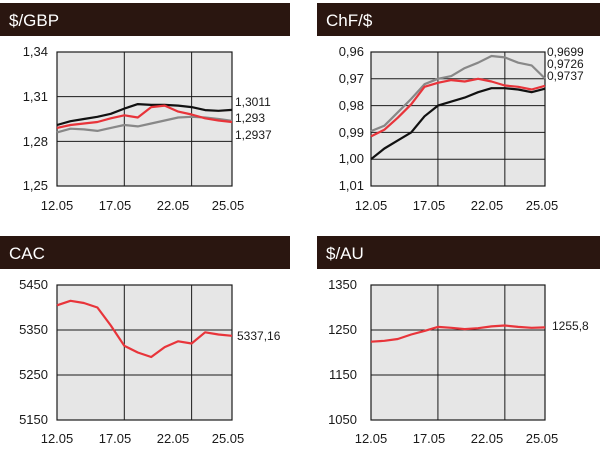 The height and width of the screenshot is (449, 600). I want to click on y-tick-label: 1350, so click(342, 284).